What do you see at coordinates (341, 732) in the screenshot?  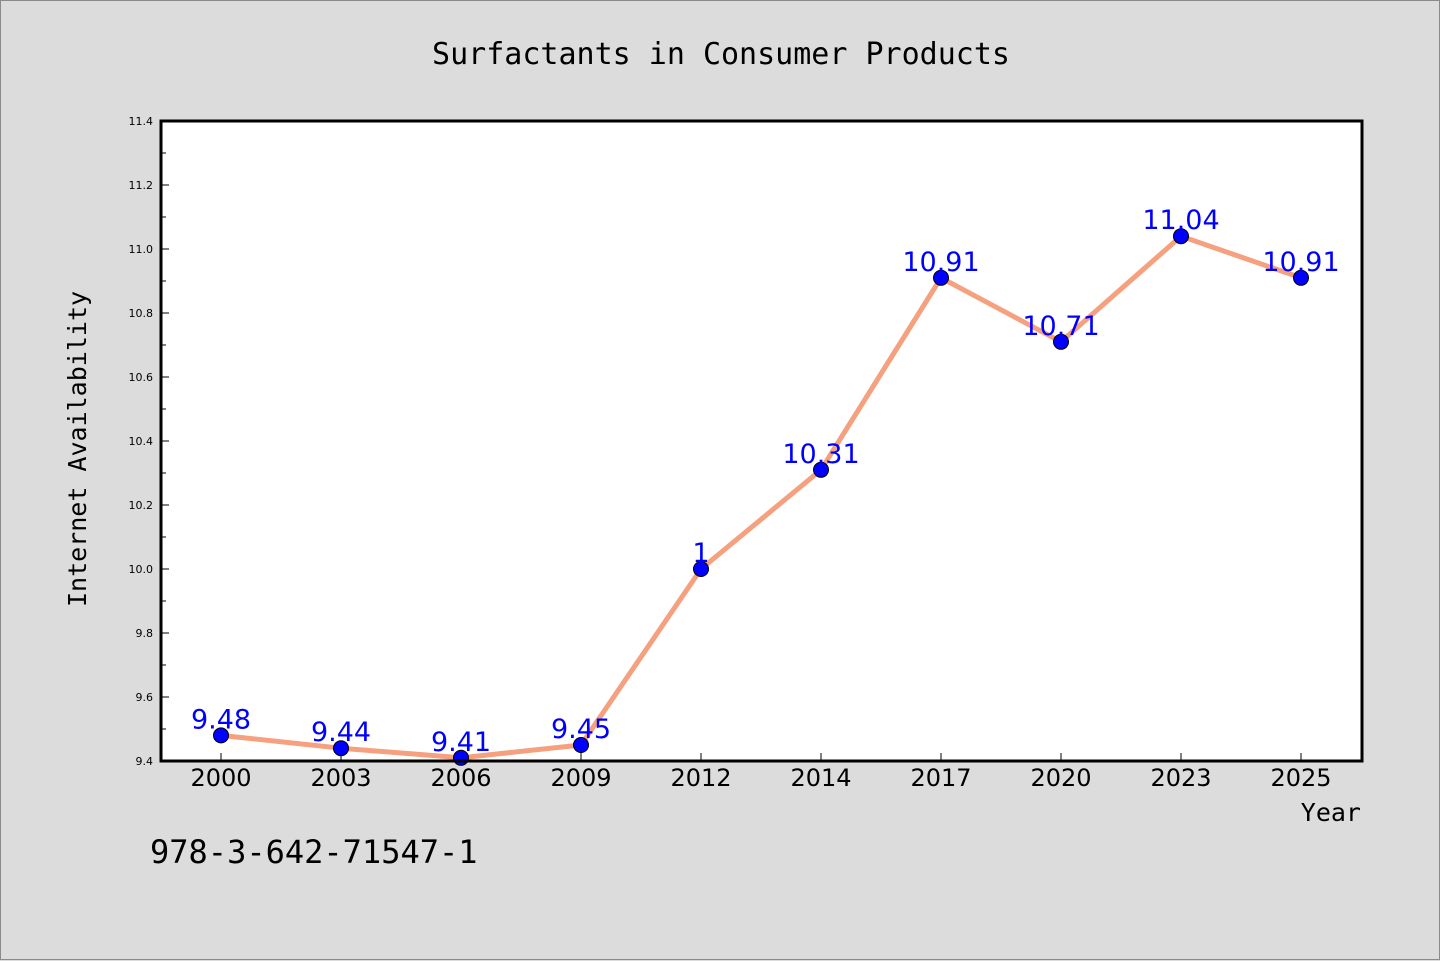 I see `data-label: 9.44` at bounding box center [341, 732].